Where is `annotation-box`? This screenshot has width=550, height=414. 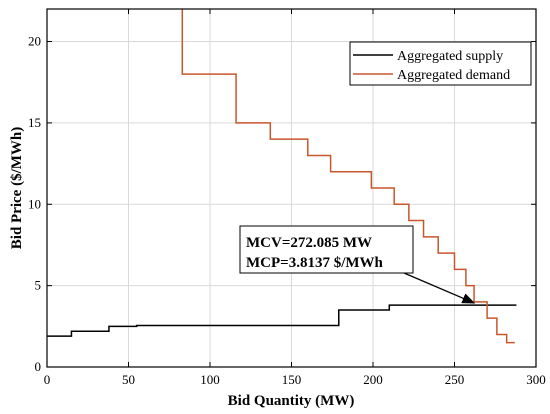
annotation-box is located at coordinates (326, 249).